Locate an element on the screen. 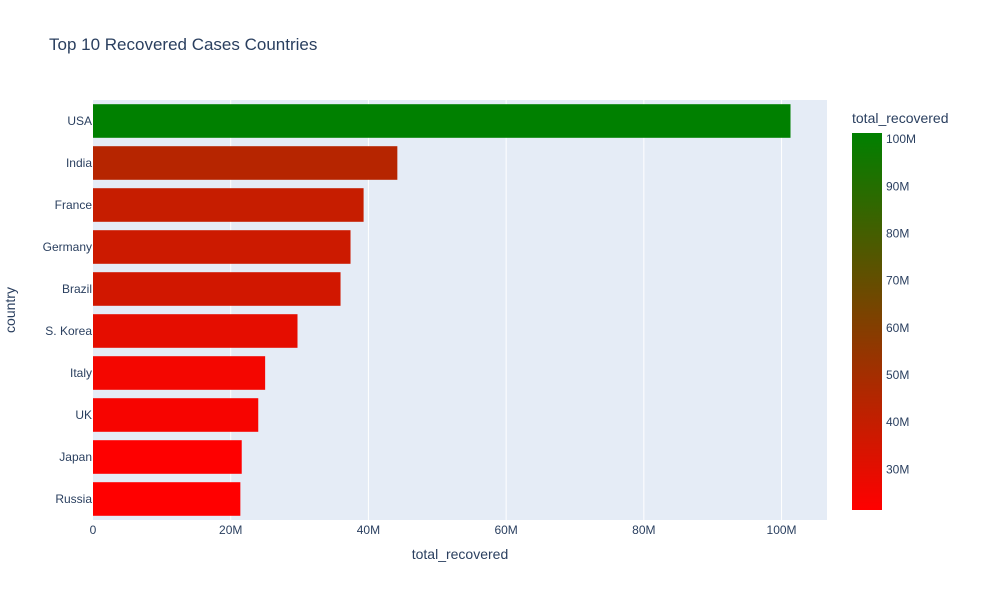  colorbar-tick-label: 60M is located at coordinates (897, 328).